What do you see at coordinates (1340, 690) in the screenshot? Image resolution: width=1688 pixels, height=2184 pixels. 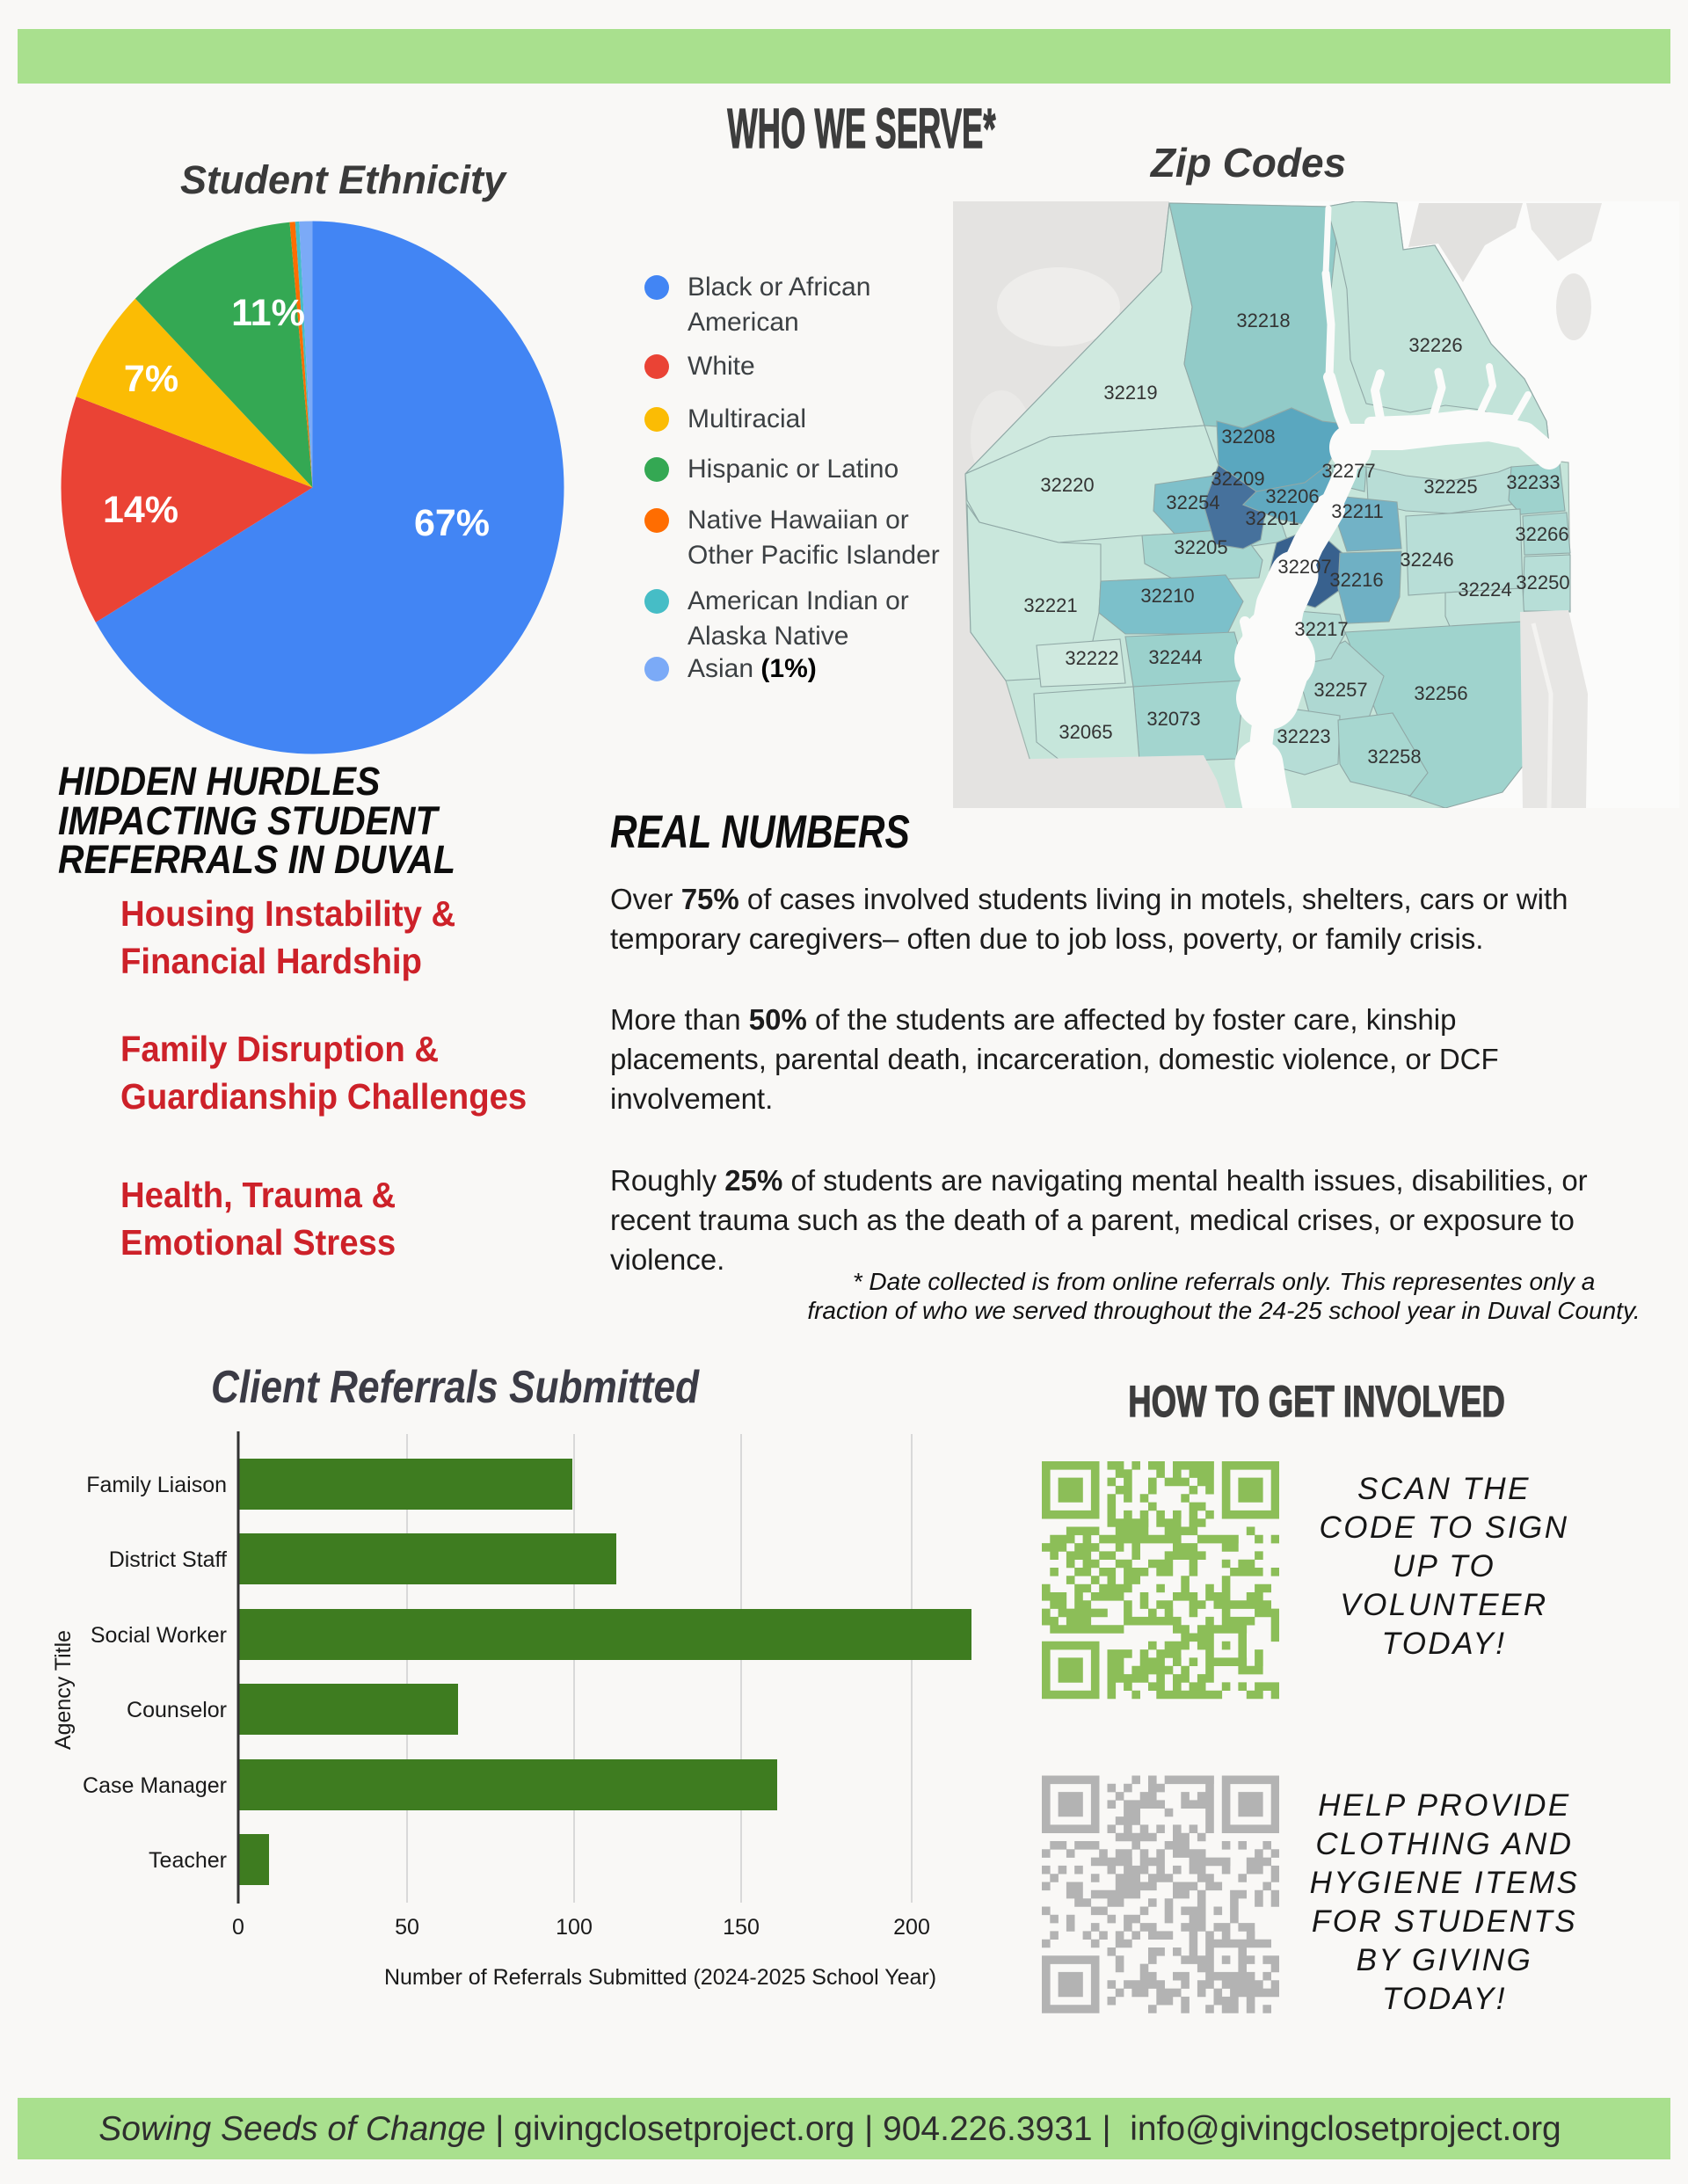 I see `svg-text: 32257` at bounding box center [1340, 690].